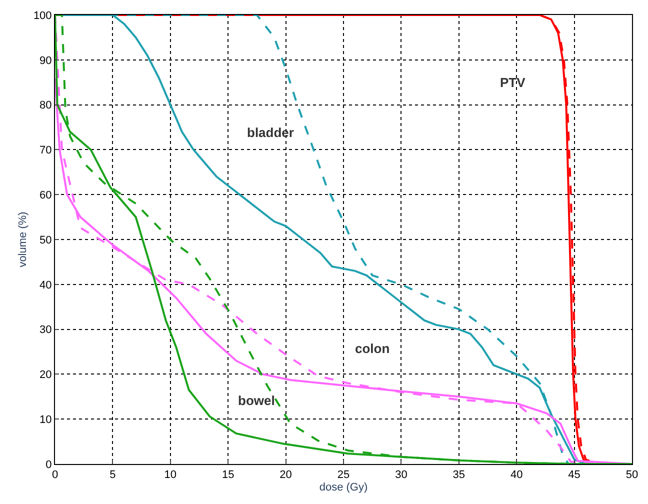  I want to click on y-tick-label: 40, so click(46, 285).